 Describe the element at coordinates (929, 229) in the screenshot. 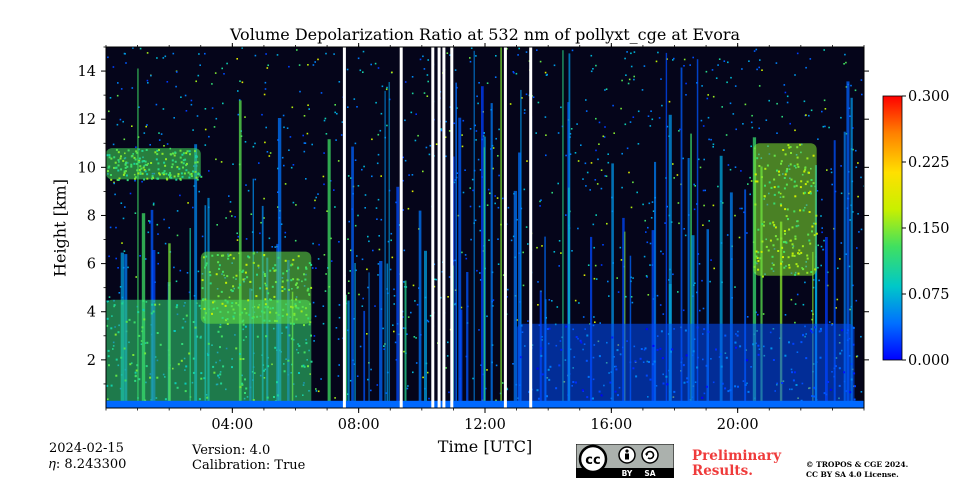

I see `colorbar-tick-label: 0.150` at that location.